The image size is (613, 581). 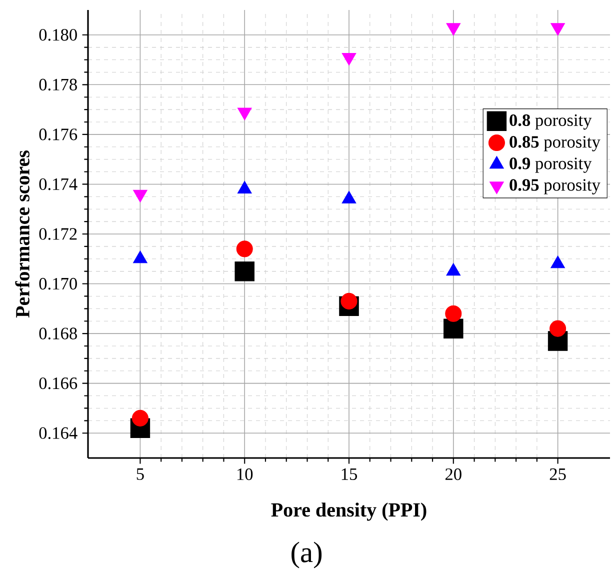 What do you see at coordinates (349, 474) in the screenshot?
I see `x-tick-label: 15` at bounding box center [349, 474].